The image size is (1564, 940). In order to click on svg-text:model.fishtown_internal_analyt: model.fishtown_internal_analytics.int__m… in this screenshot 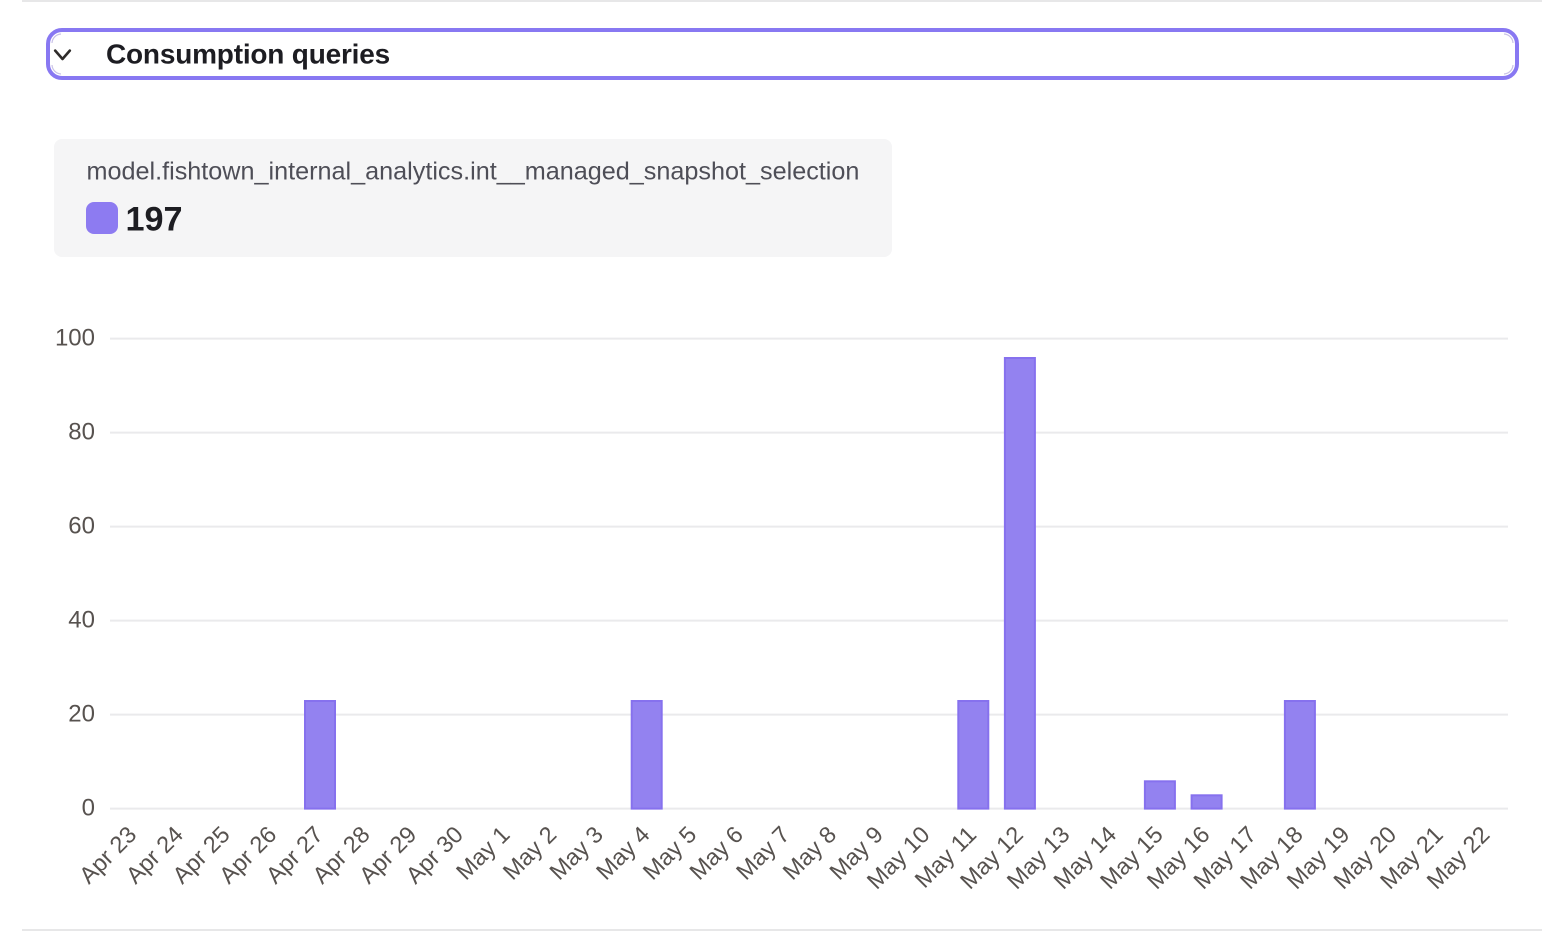, I will do `click(473, 171)`.